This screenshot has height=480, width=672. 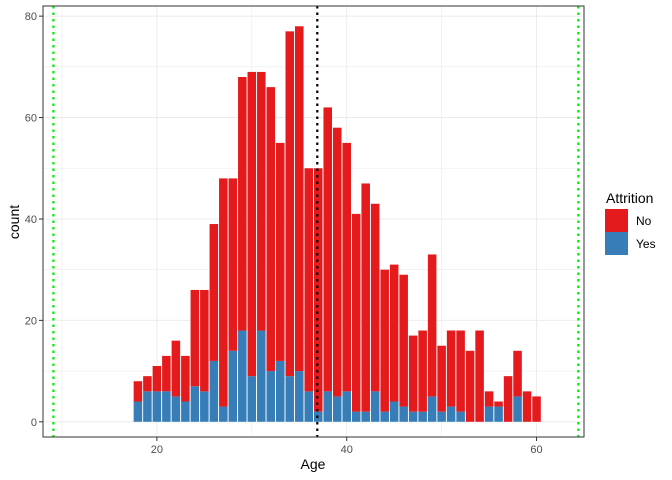 I want to click on x-axis-title: Age, so click(x=313, y=464).